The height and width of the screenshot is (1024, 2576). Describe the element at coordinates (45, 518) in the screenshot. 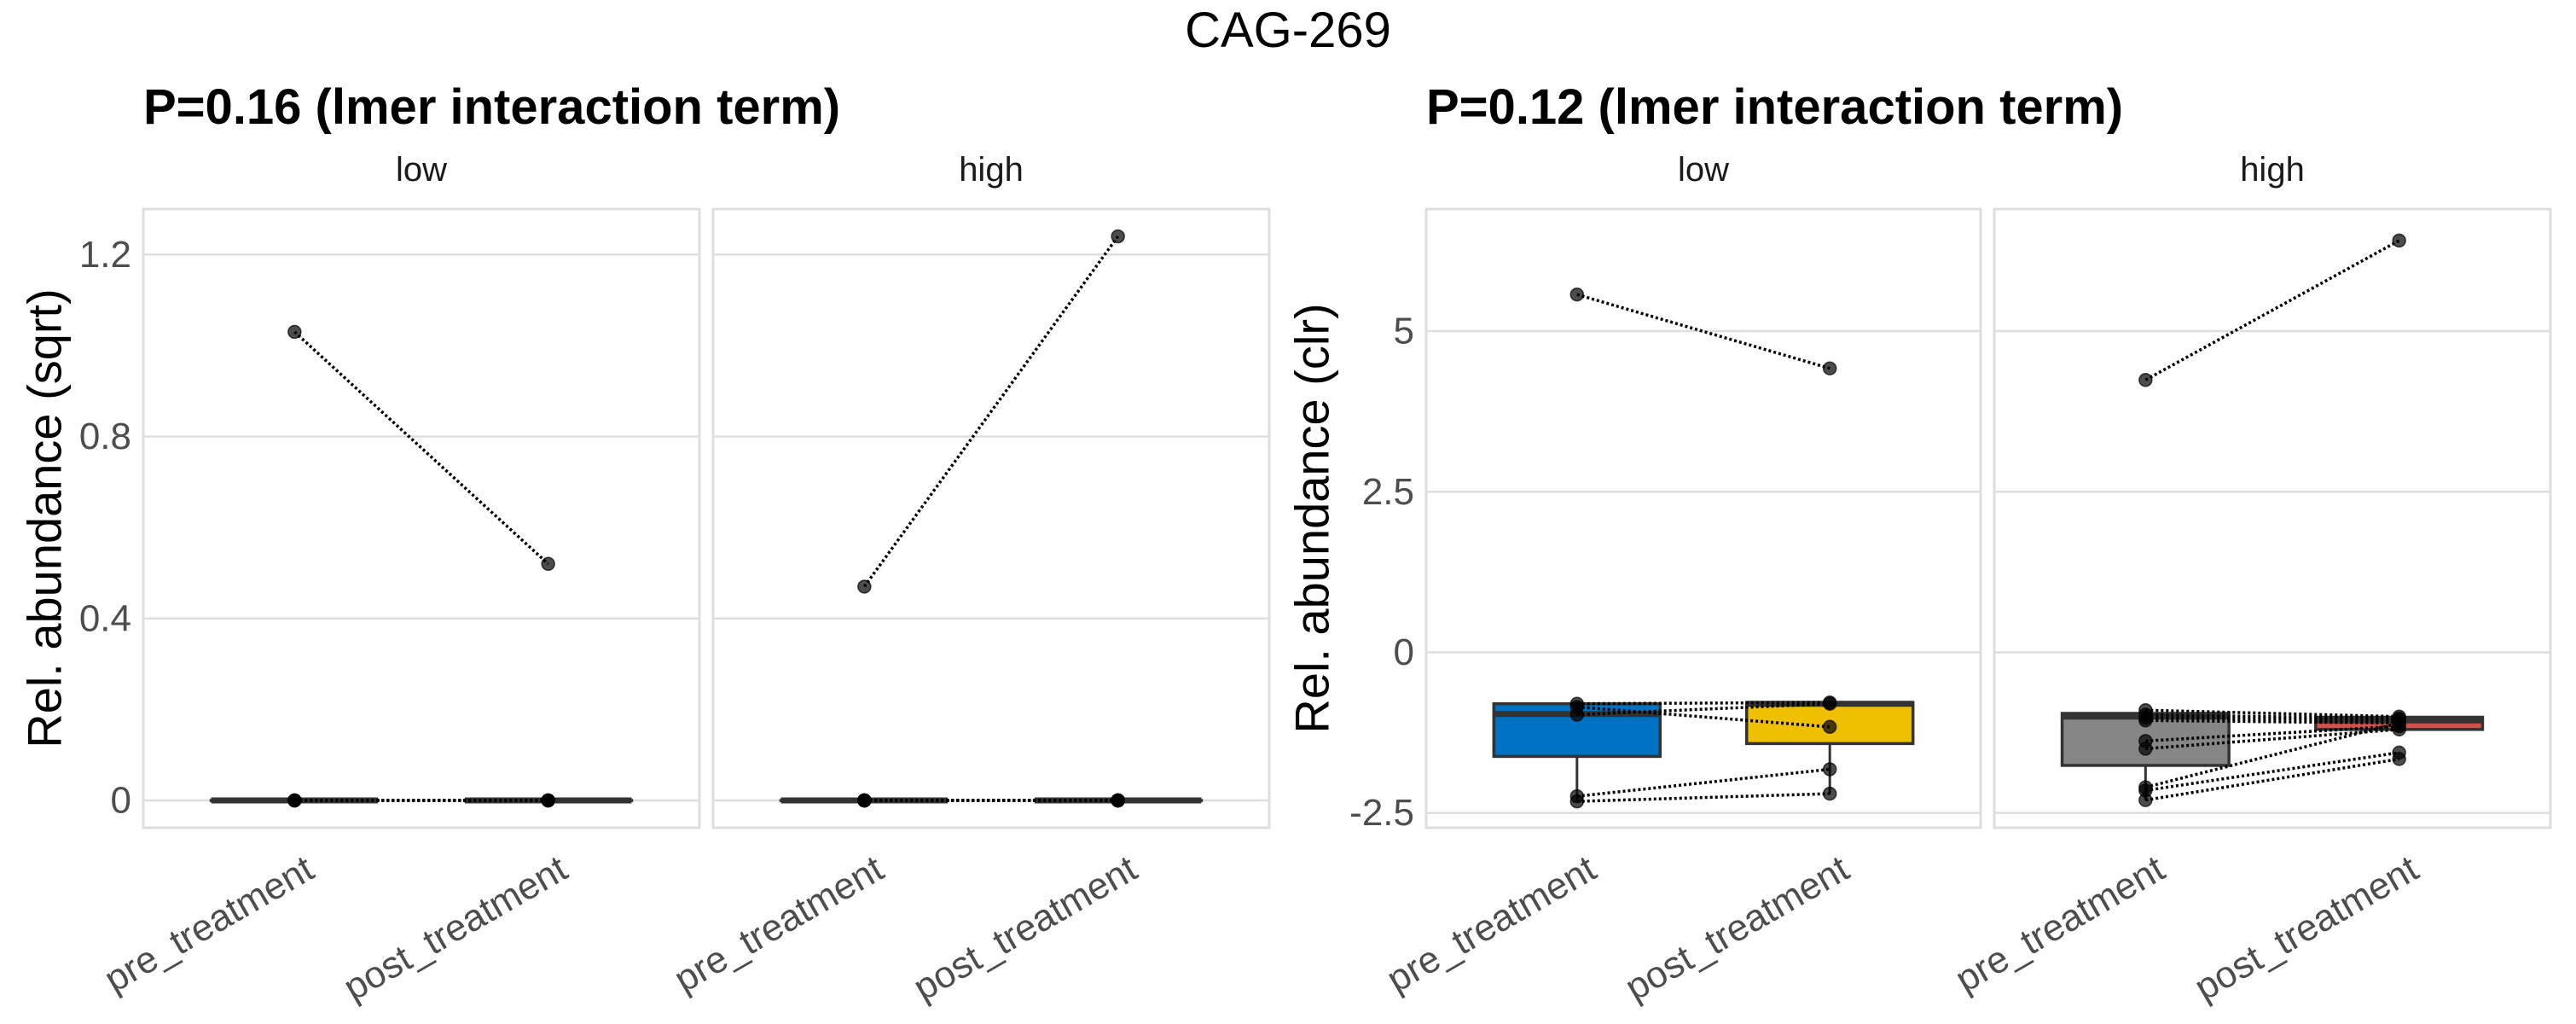

I see `y-axis-label: Rel. abundance (sqrt)` at that location.